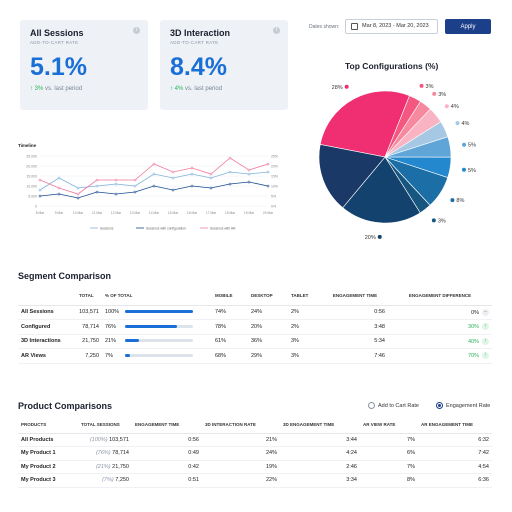  What do you see at coordinates (305, 356) in the screenshot?
I see `segment-tablet: 3%` at bounding box center [305, 356].